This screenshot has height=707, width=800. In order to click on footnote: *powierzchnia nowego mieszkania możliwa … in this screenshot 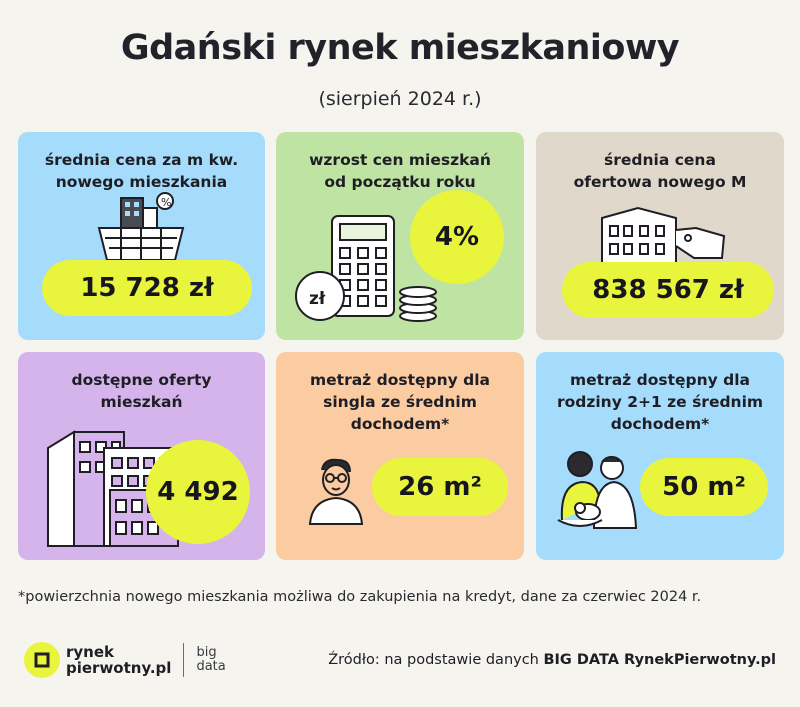, I will do `click(360, 597)`.